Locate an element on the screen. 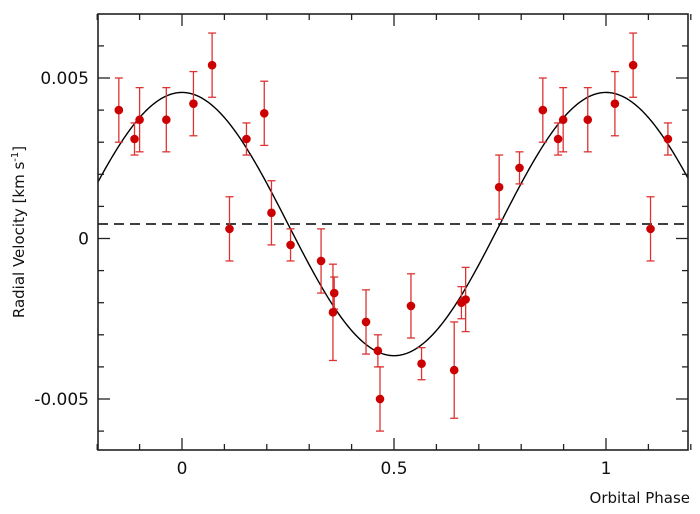 This screenshot has width=700, height=514. x-tick-label: 0.5 is located at coordinates (393, 469).